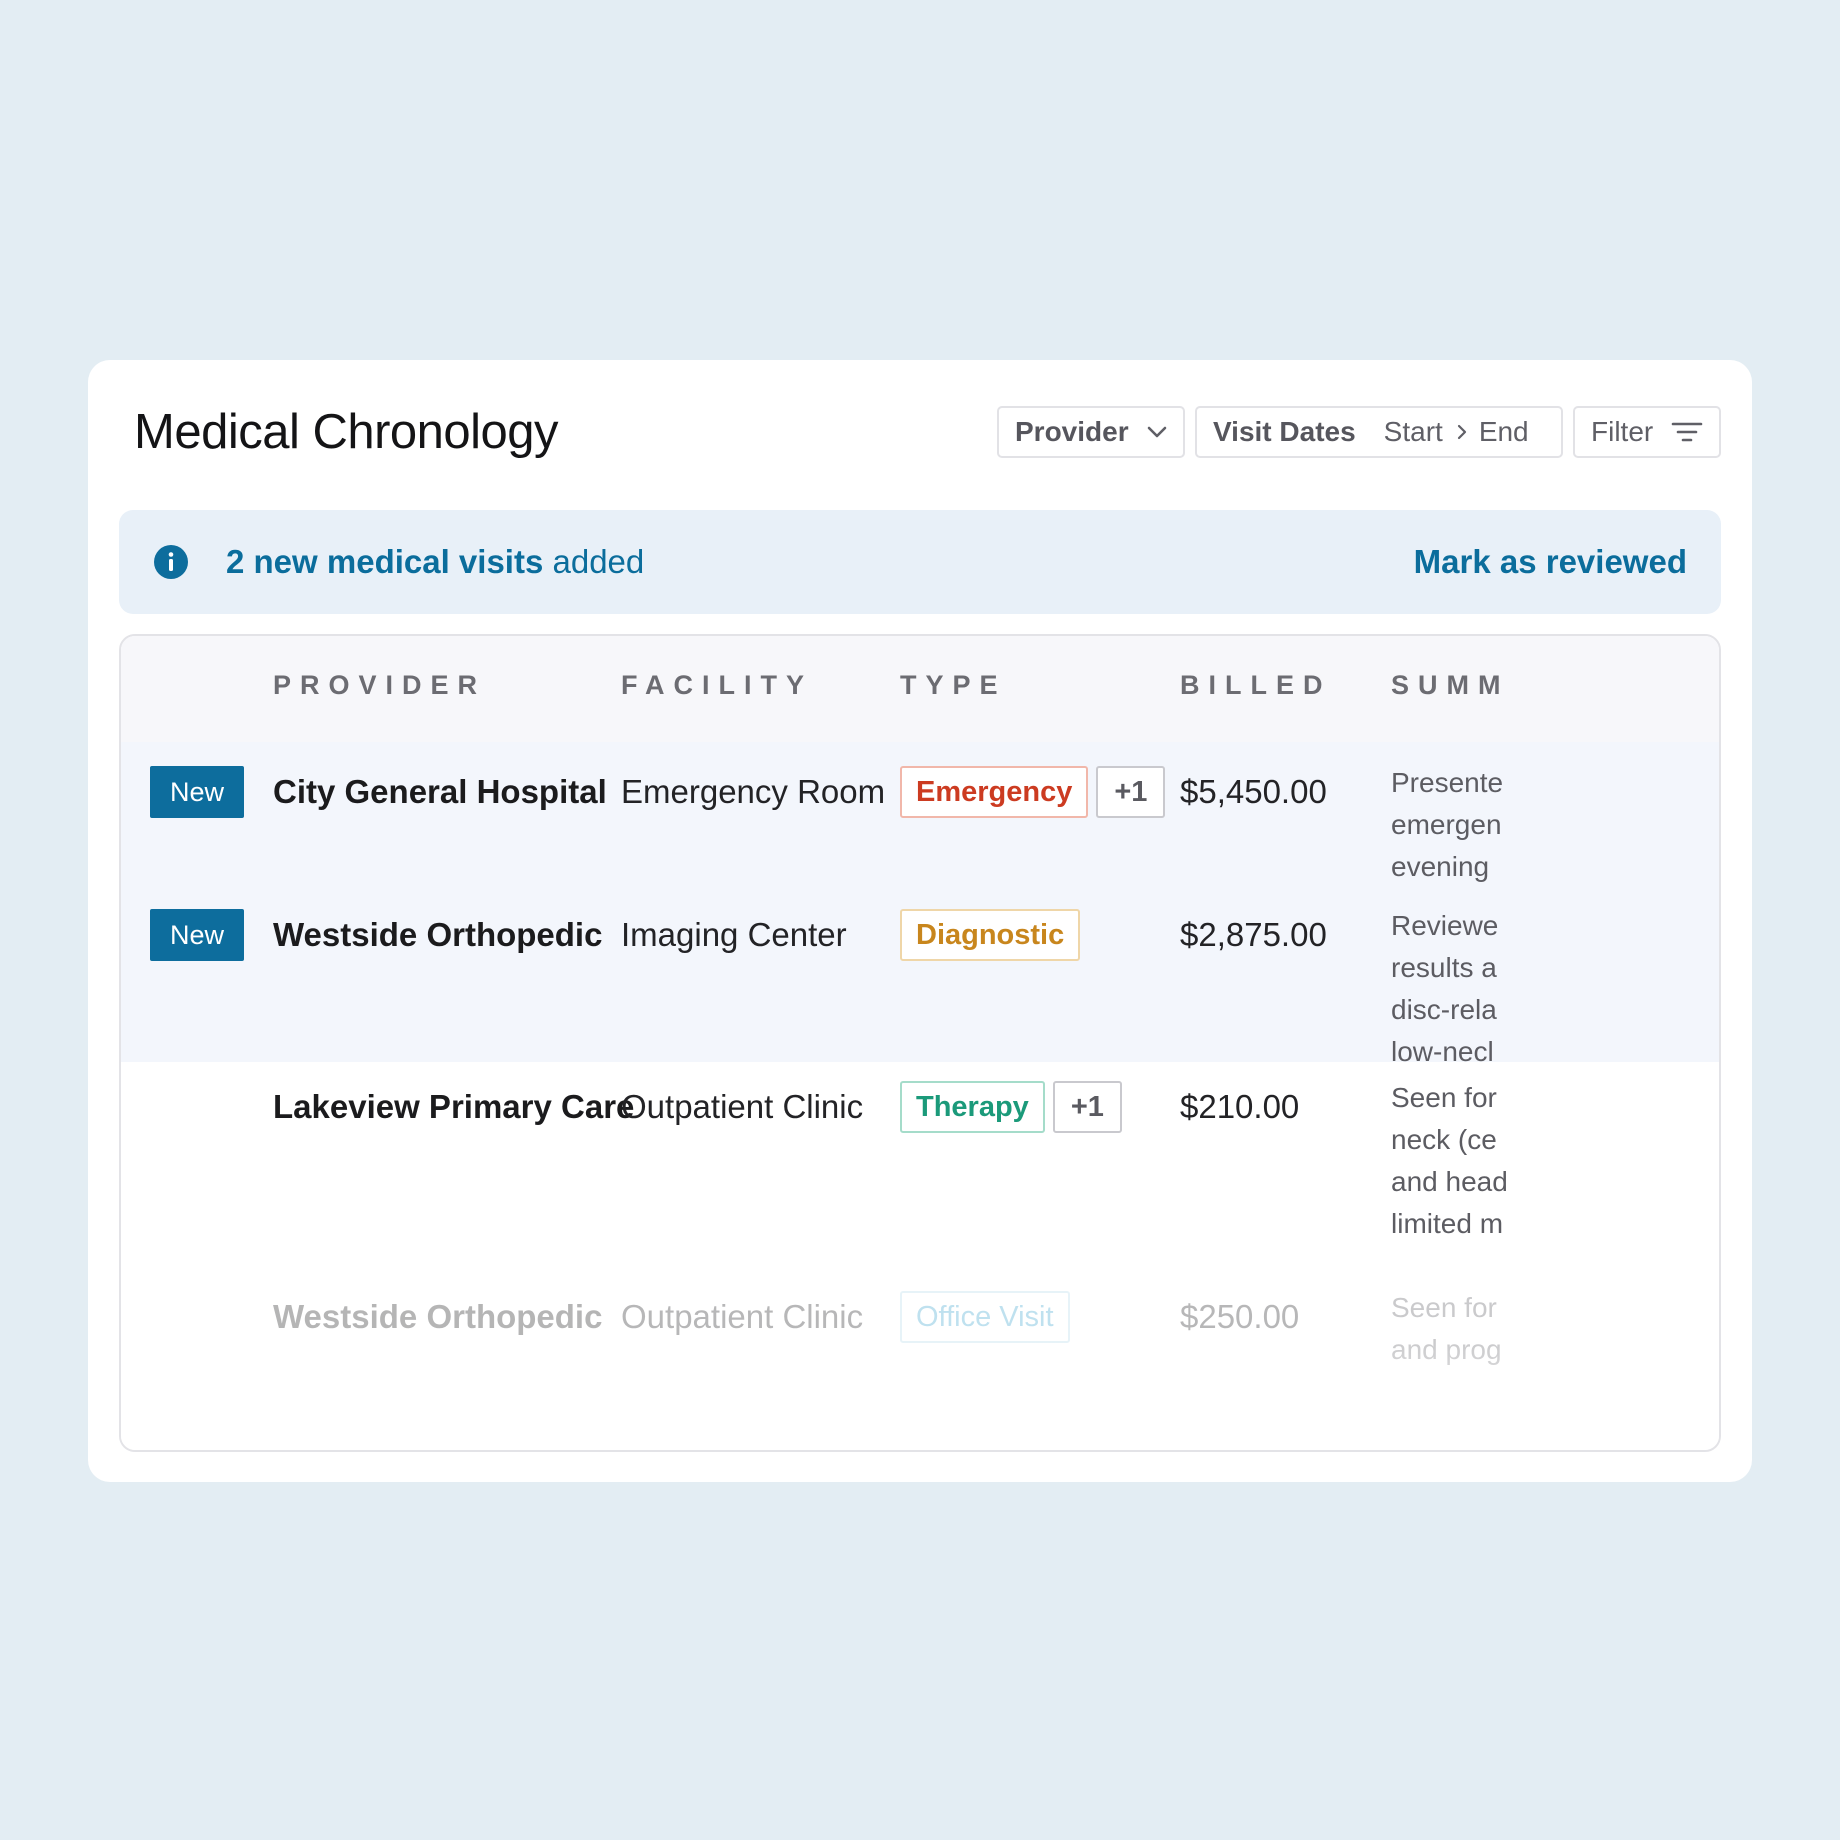  Describe the element at coordinates (440, 791) in the screenshot. I see `provider-name: City General Hospital` at that location.